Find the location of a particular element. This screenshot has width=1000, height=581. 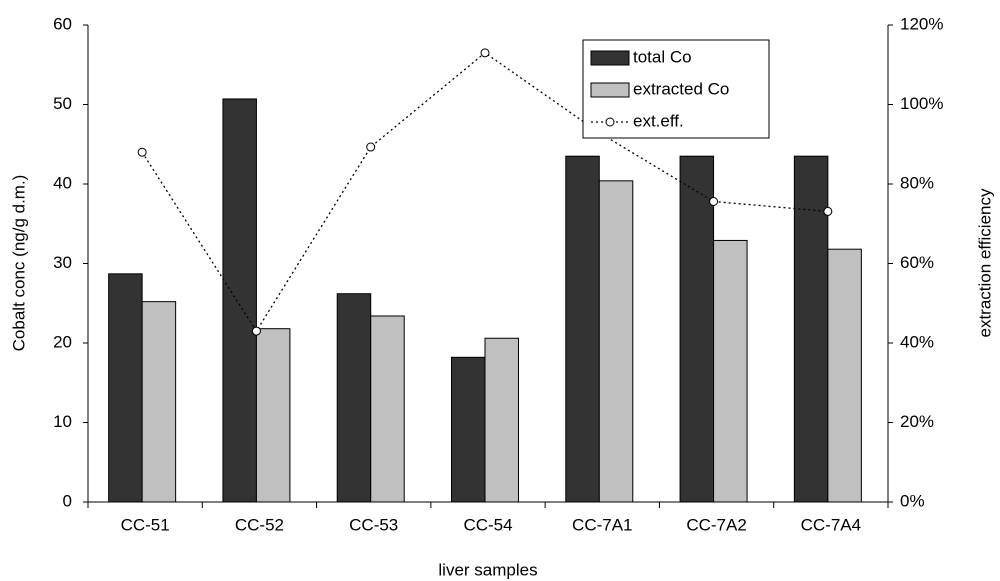

x-tick-label: CC-52 is located at coordinates (259, 524).